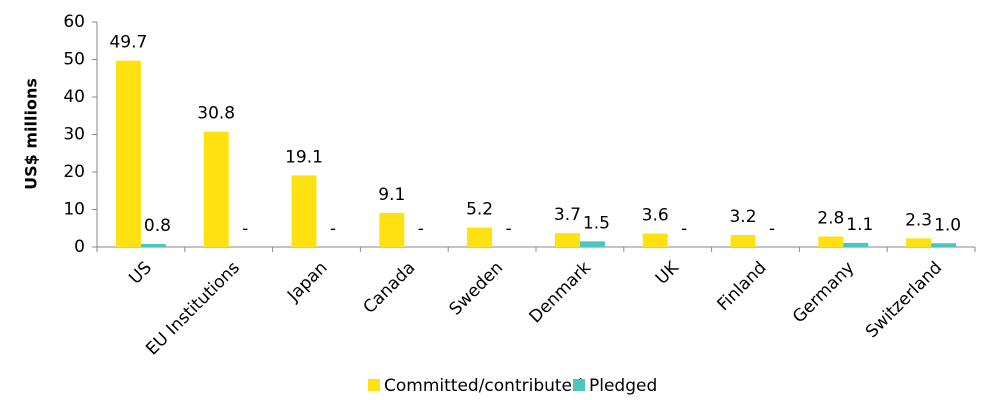 The width and height of the screenshot is (982, 400). I want to click on data-label: 1.1, so click(859, 225).